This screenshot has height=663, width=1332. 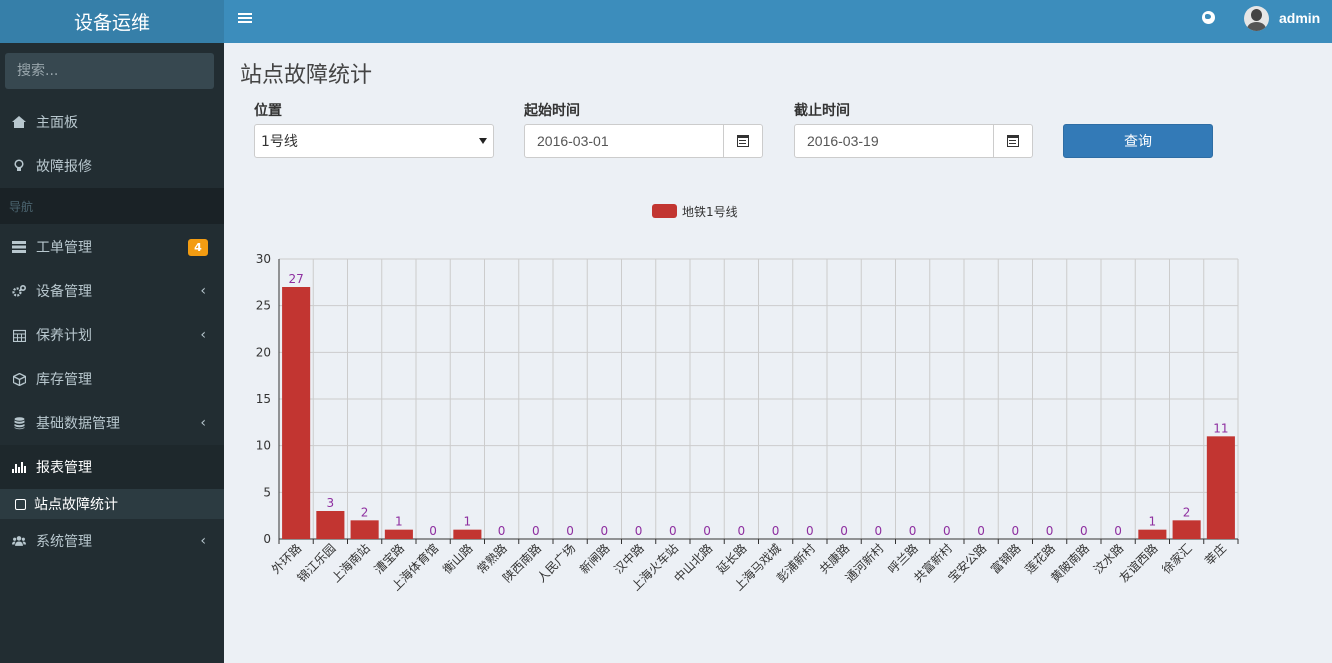 I want to click on start-date-input, so click(x=624, y=141).